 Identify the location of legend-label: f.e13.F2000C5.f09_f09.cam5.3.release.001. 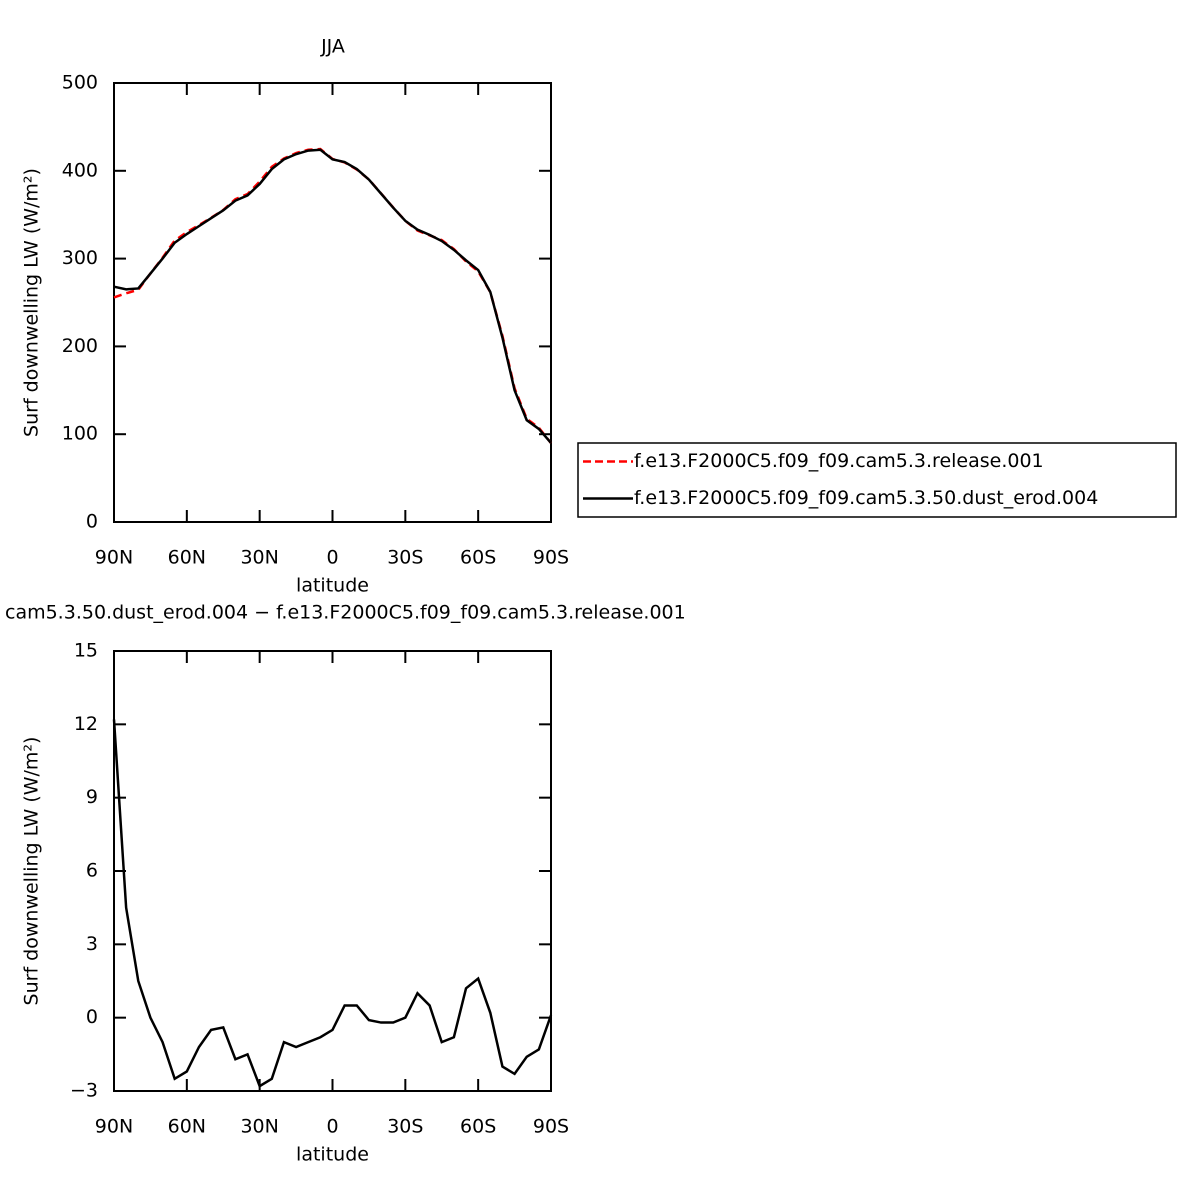
(839, 461).